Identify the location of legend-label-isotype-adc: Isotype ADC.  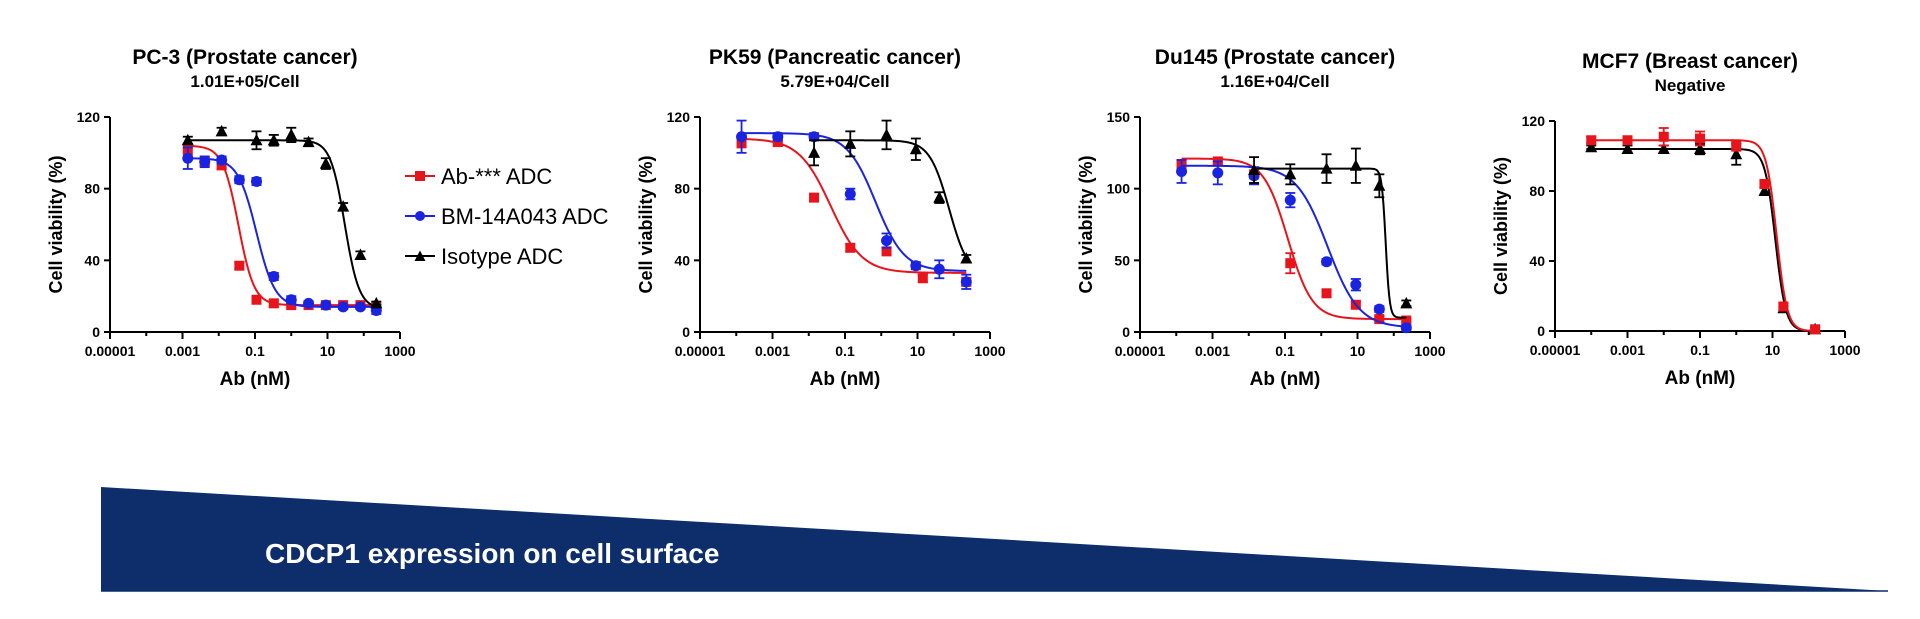
(502, 256).